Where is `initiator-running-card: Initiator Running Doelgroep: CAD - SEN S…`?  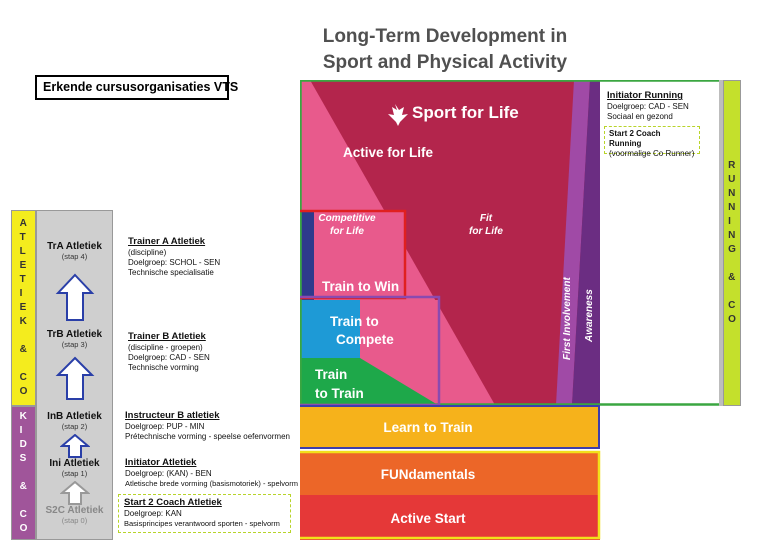 initiator-running-card: Initiator Running Doelgroep: CAD - SEN S… is located at coordinates (659, 106).